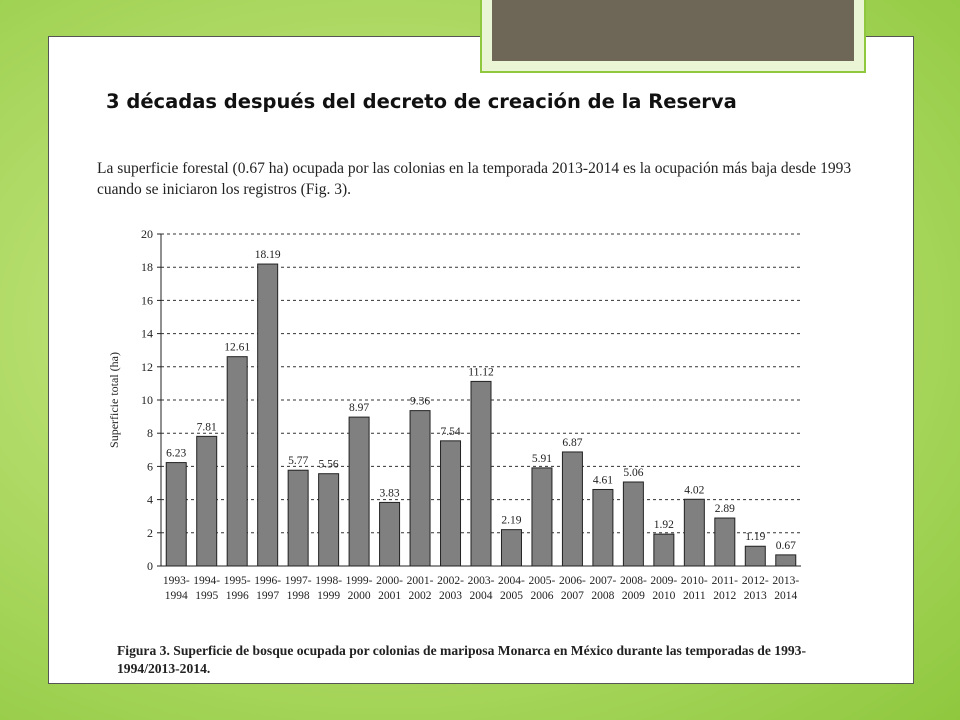 This screenshot has width=960, height=720. I want to click on x-tick-label: 2001-, so click(420, 581).